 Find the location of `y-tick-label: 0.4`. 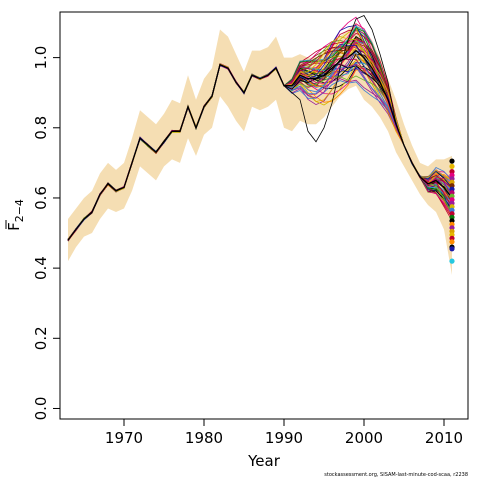

y-tick-label: 0.4 is located at coordinates (41, 268).